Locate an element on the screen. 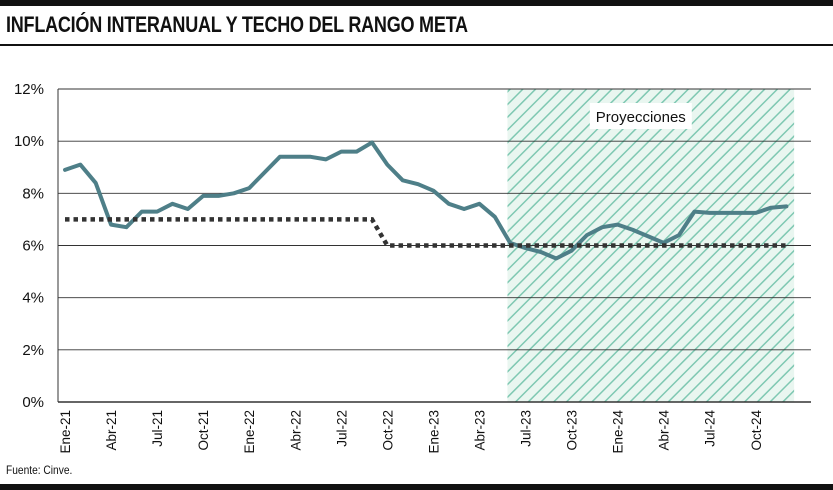 The image size is (833, 490). y-tick-label: 10% is located at coordinates (29, 141).